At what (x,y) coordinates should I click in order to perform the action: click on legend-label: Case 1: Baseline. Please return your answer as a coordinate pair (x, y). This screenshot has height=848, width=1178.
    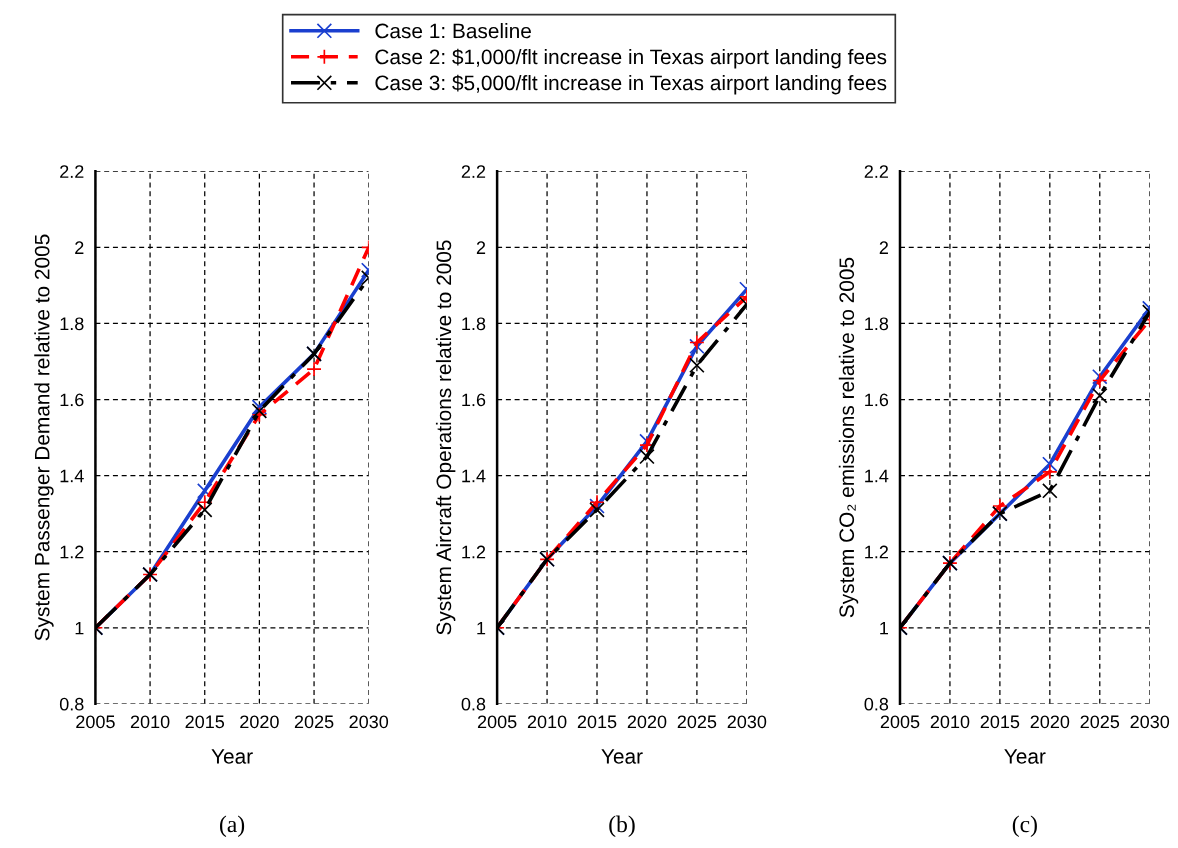
    Looking at the image, I should click on (453, 30).